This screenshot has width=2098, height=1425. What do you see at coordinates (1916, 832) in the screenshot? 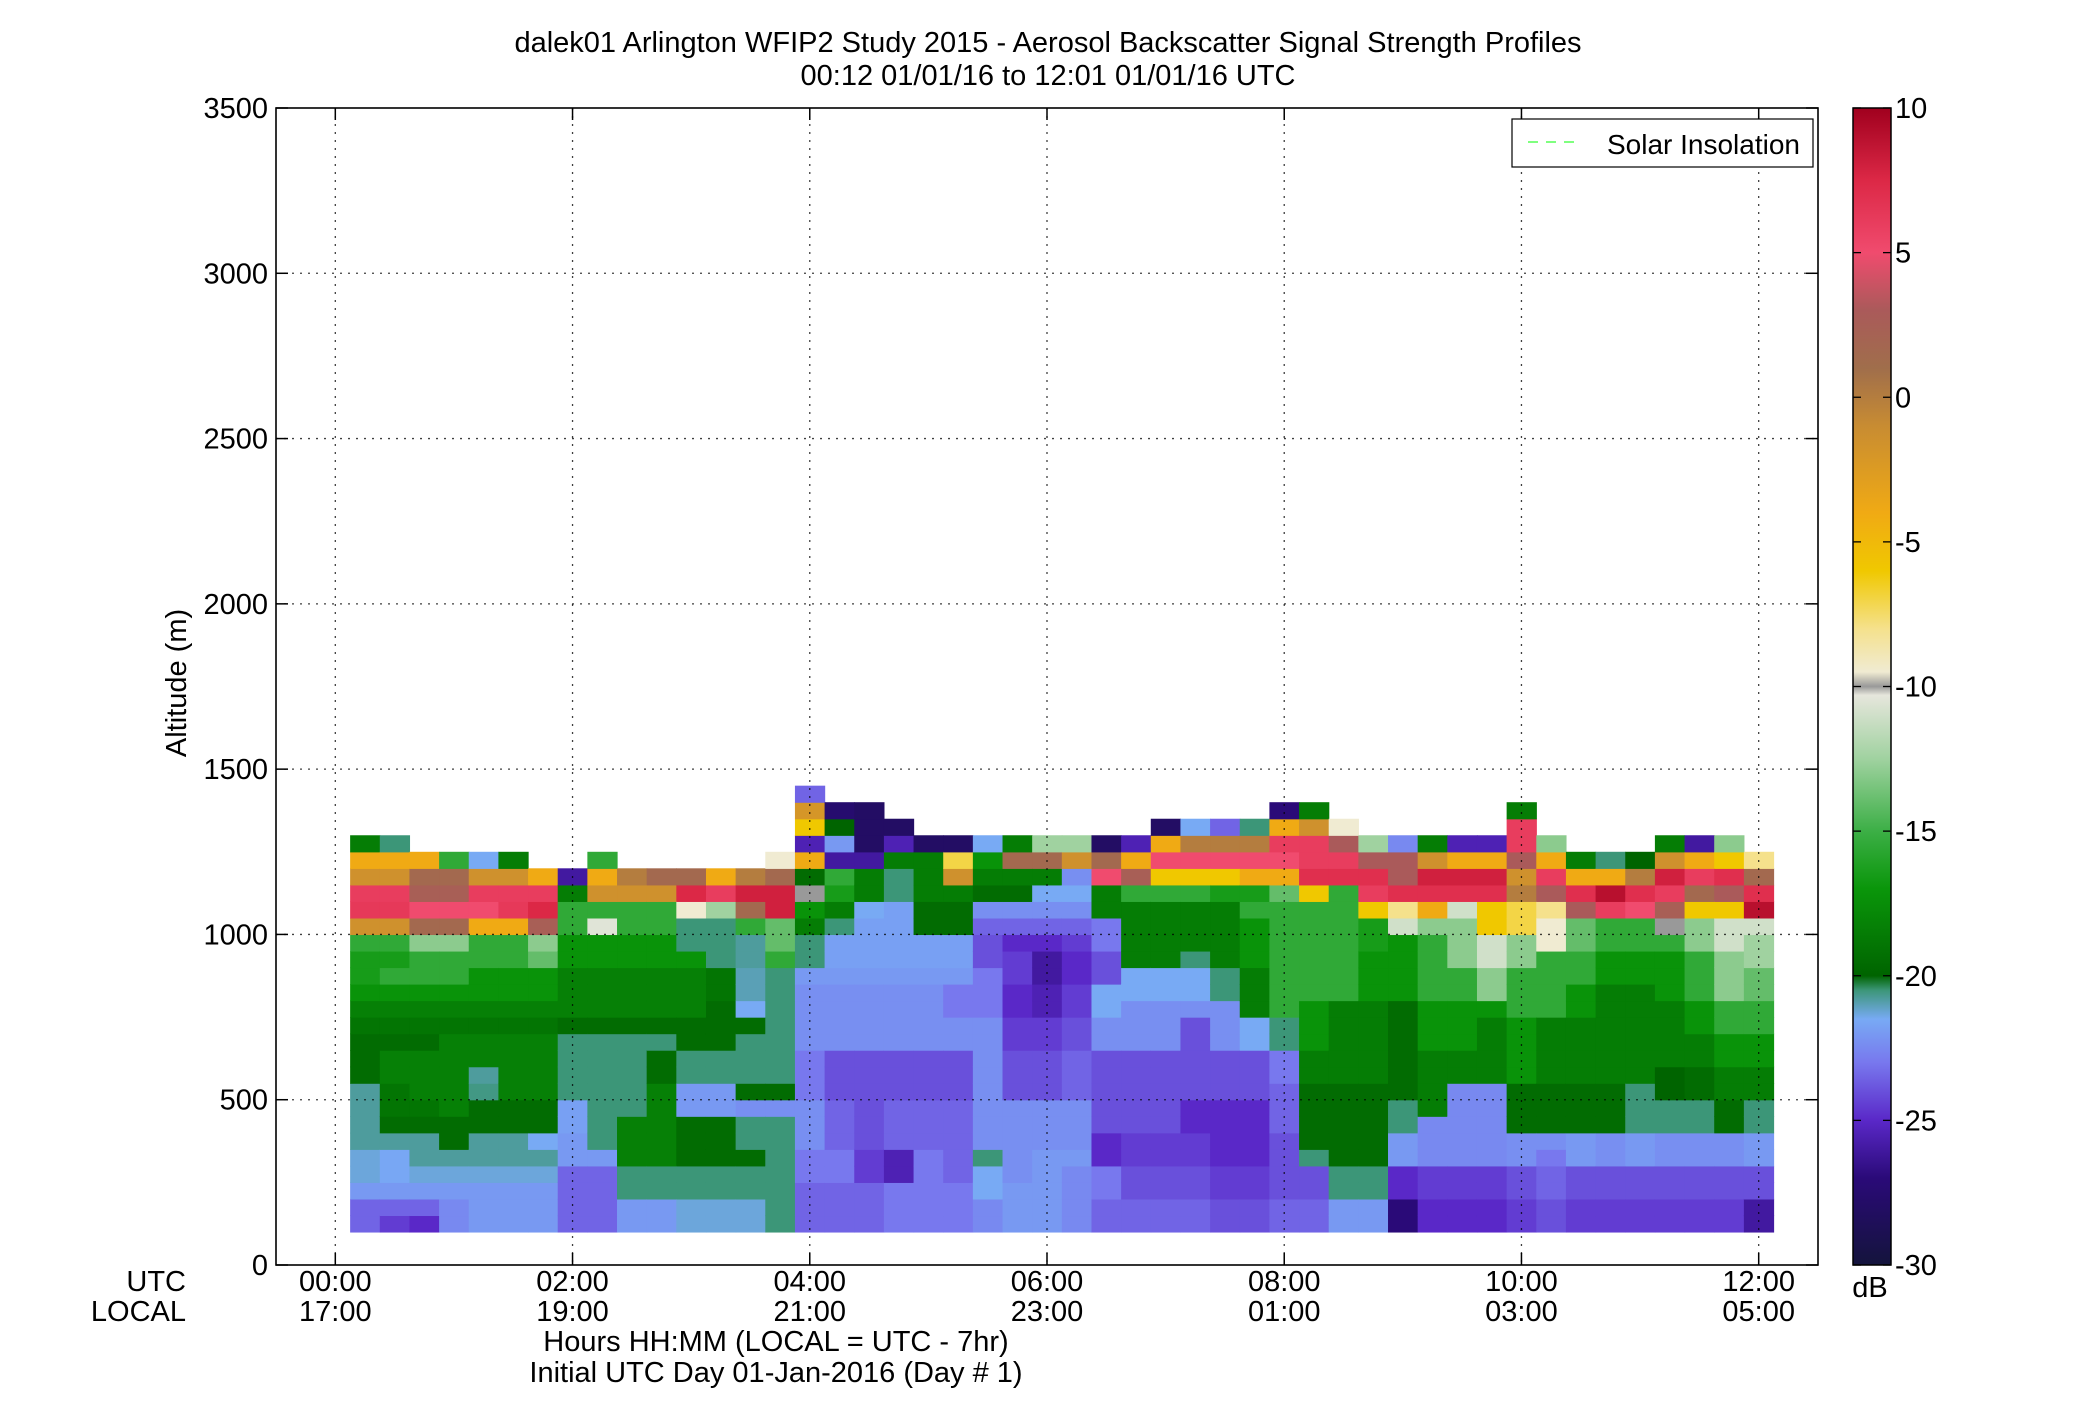
I see `colorbar-tick-label: -15` at bounding box center [1916, 832].